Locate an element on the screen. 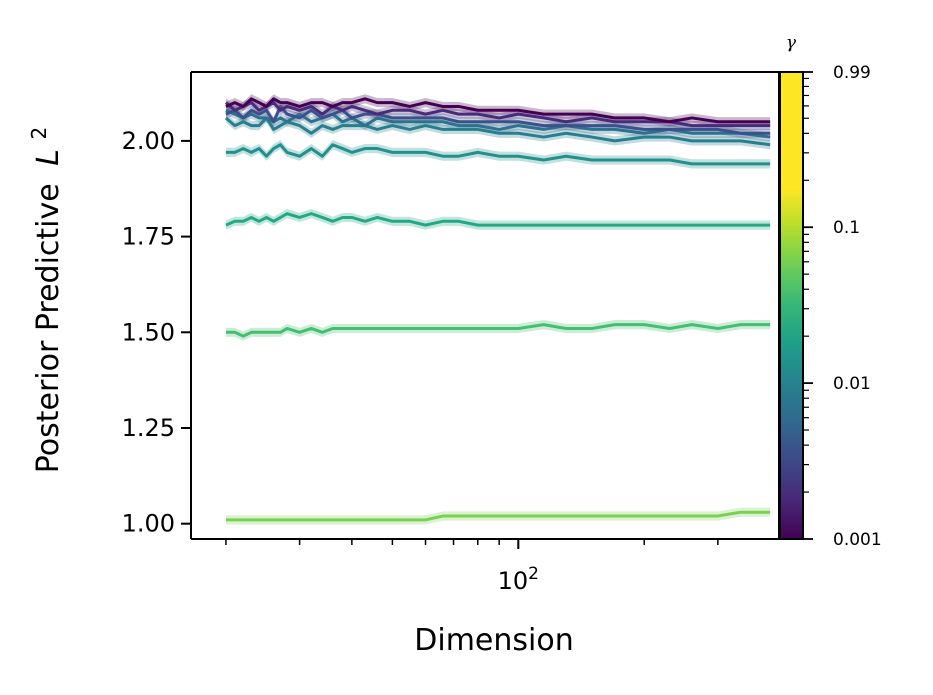 This screenshot has height=695, width=933. series-line-gamma-0.02 is located at coordinates (497, 131).